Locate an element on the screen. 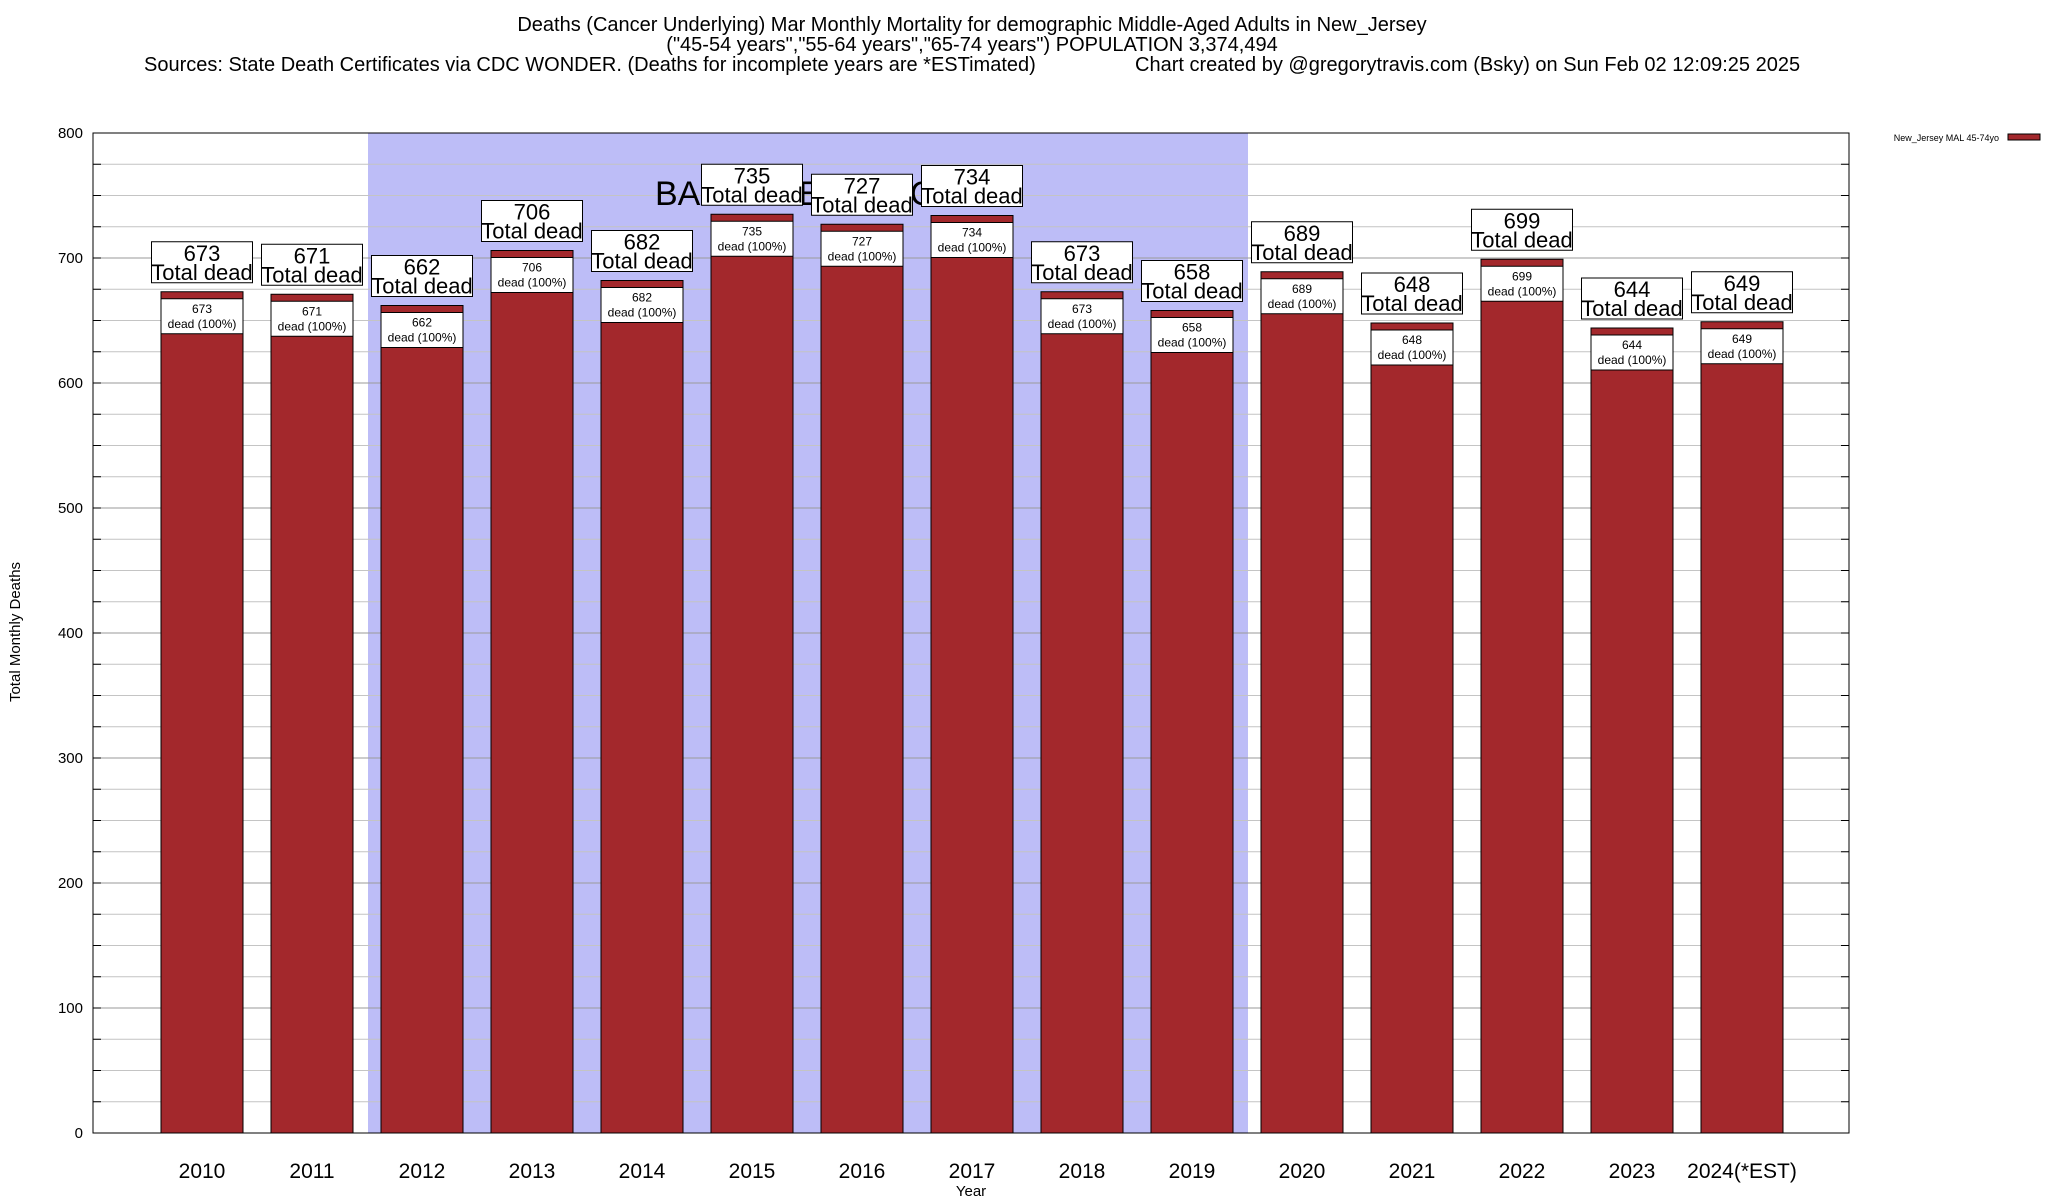 Image resolution: width=2048 pixels, height=1200 pixels. x-tick-label: 2010 is located at coordinates (202, 1171).